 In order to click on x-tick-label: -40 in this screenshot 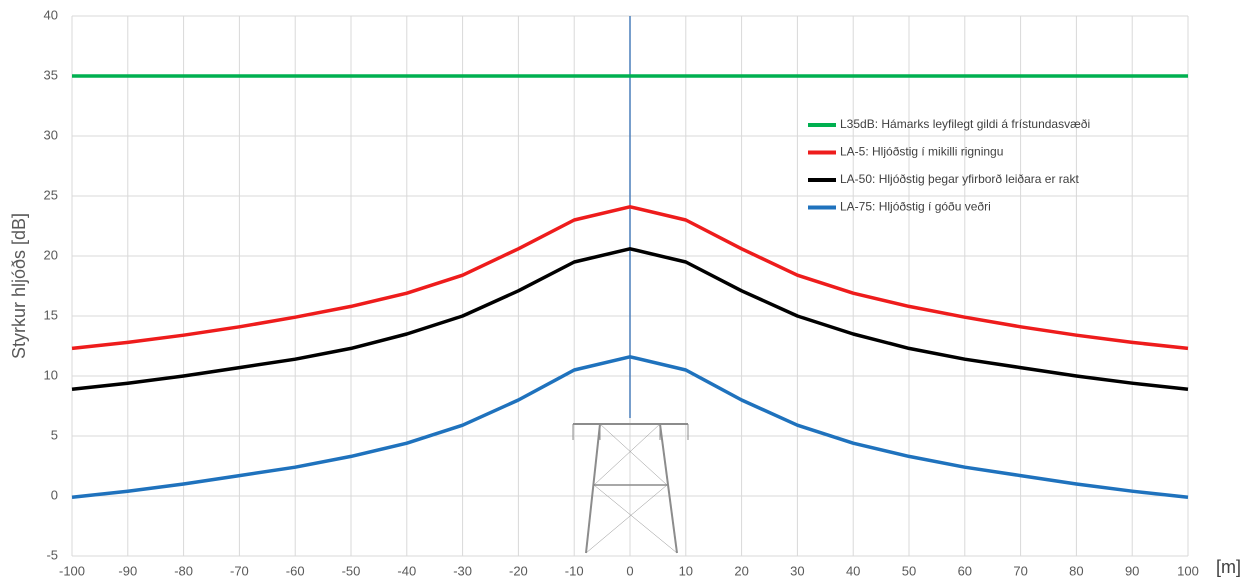, I will do `click(406, 570)`.